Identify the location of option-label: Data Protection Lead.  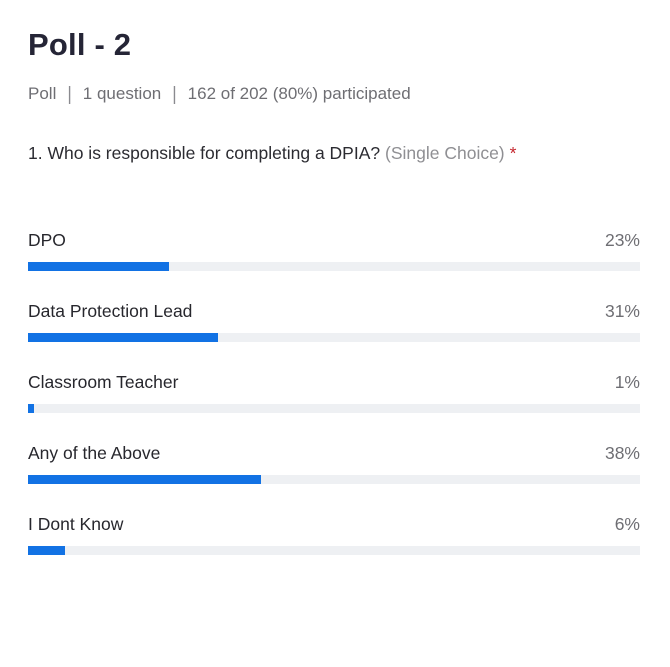
(110, 310).